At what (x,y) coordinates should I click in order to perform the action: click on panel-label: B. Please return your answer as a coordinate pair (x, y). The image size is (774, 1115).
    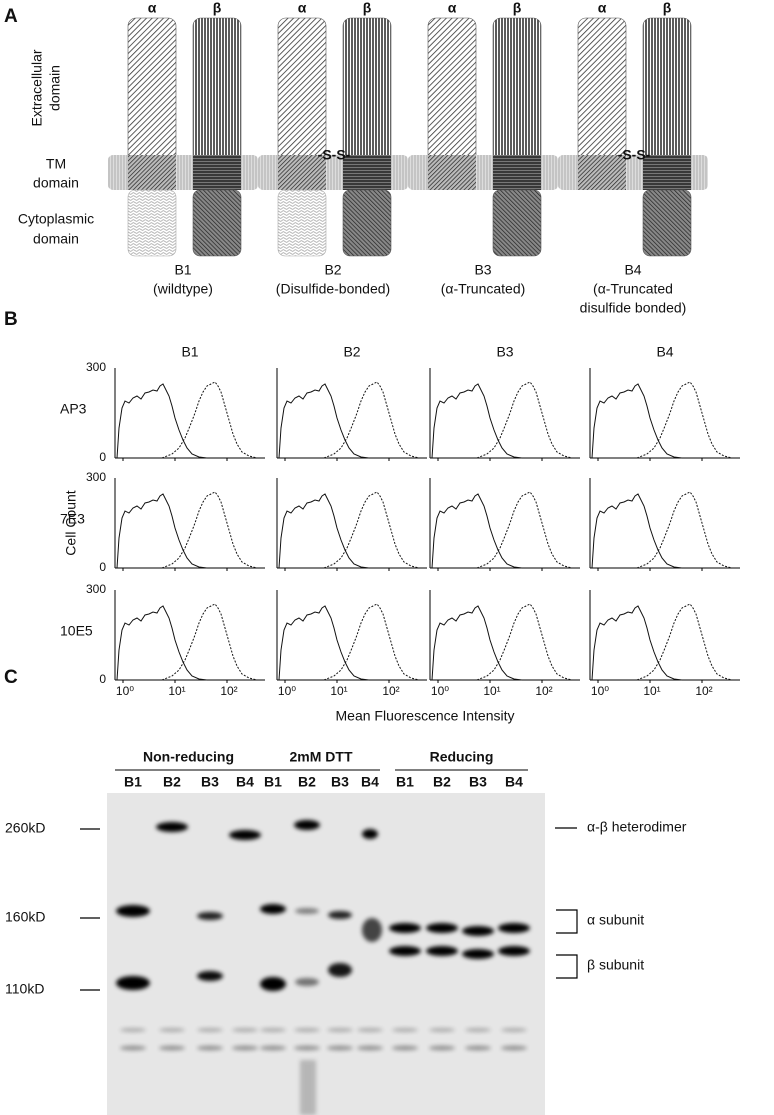
    Looking at the image, I should click on (11, 319).